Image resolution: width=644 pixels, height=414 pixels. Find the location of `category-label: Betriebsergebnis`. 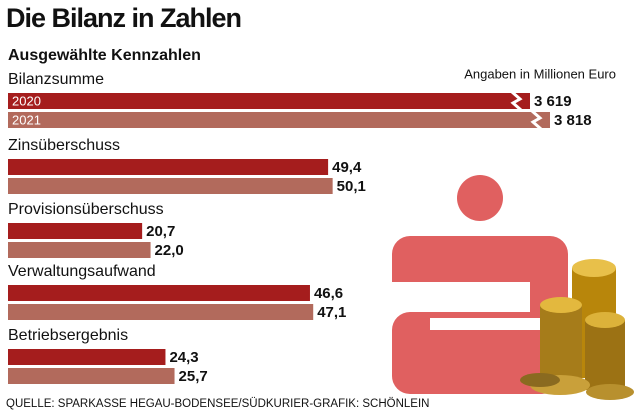

category-label: Betriebsergebnis is located at coordinates (68, 335).